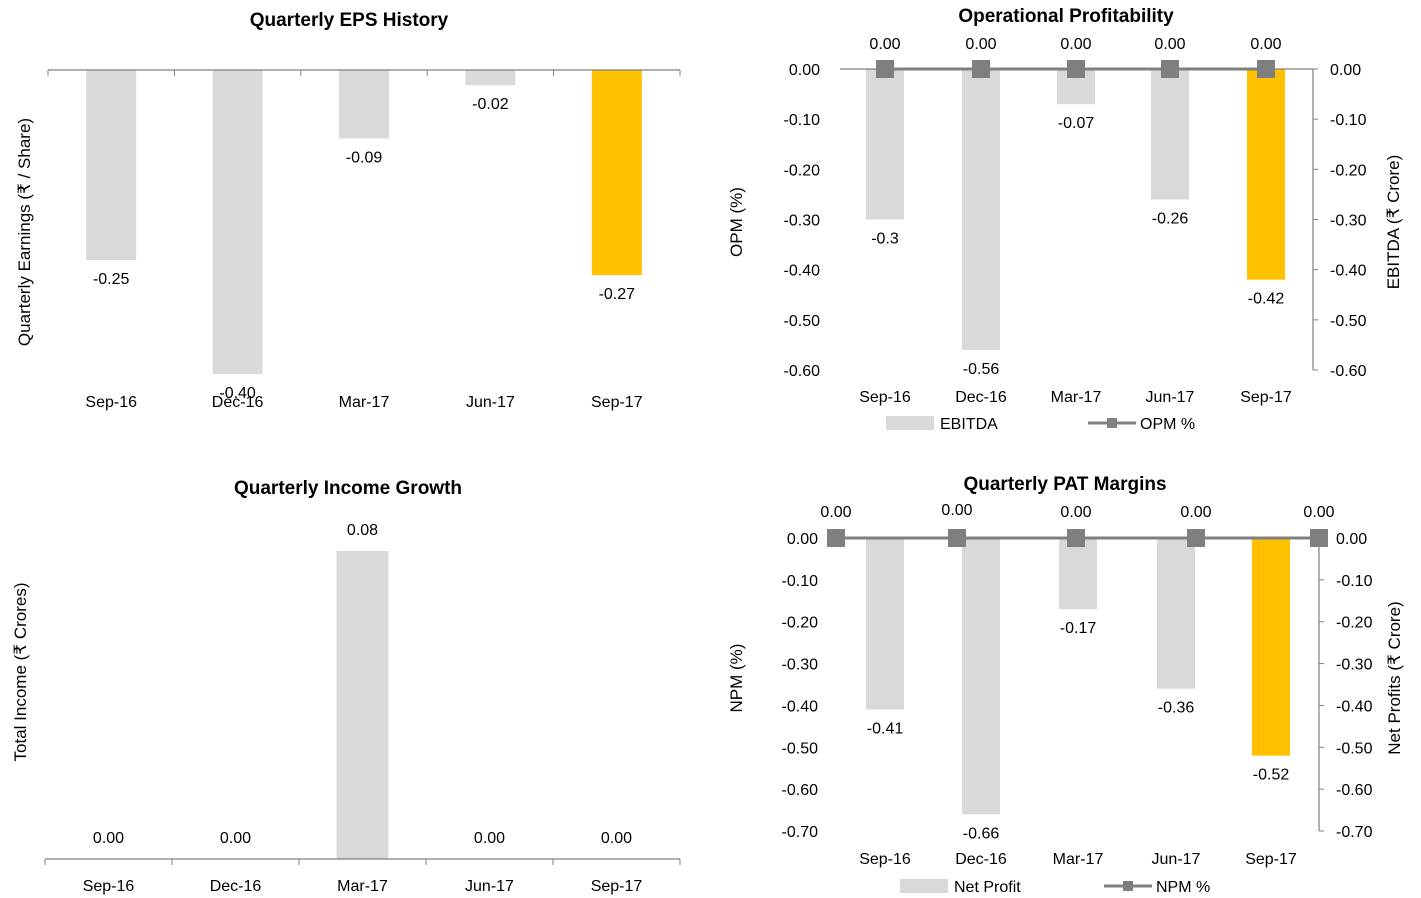  Describe the element at coordinates (802, 539) in the screenshot. I see `left-tick-label: 0.00` at that location.